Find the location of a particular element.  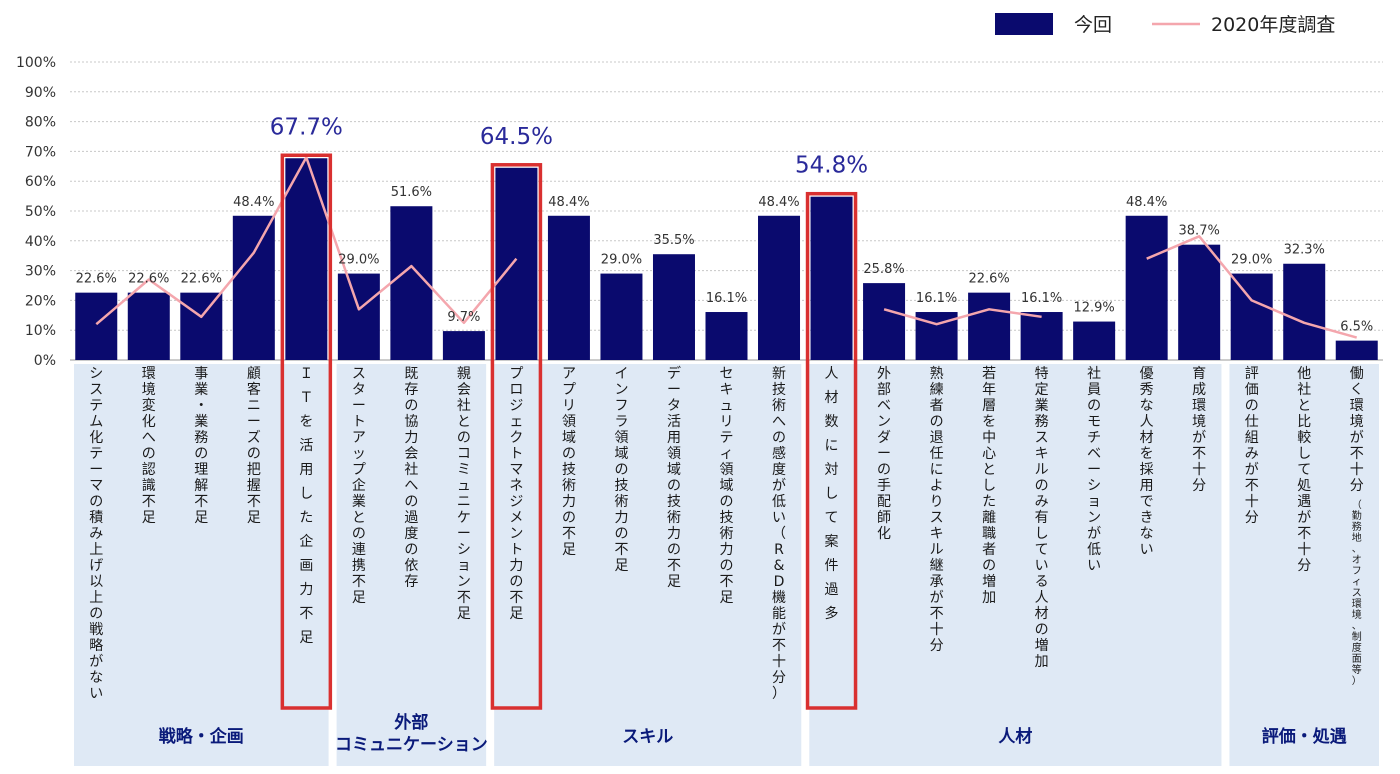

category-label-char: い is located at coordinates (96, 694).